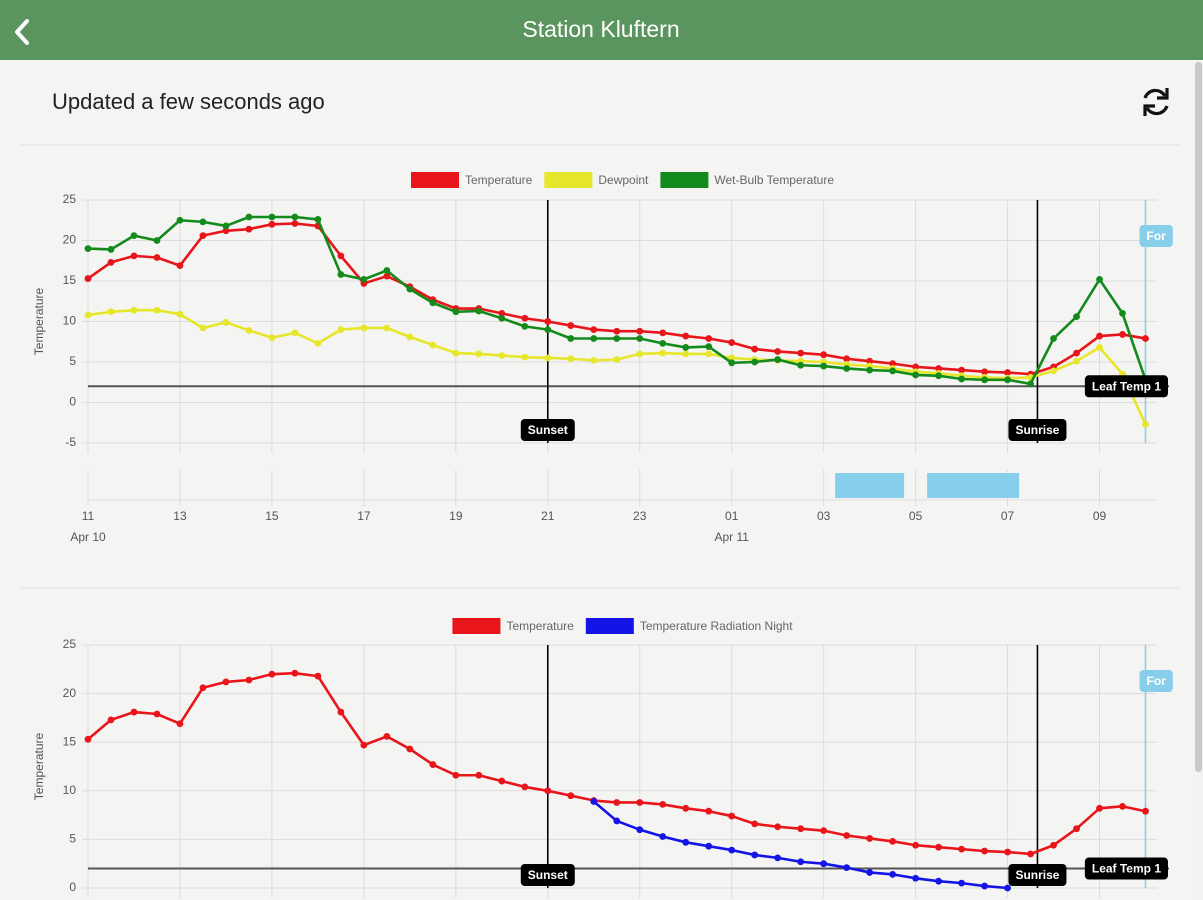 The width and height of the screenshot is (1203, 900). What do you see at coordinates (70, 790) in the screenshot?
I see `y-tick-label: 10` at bounding box center [70, 790].